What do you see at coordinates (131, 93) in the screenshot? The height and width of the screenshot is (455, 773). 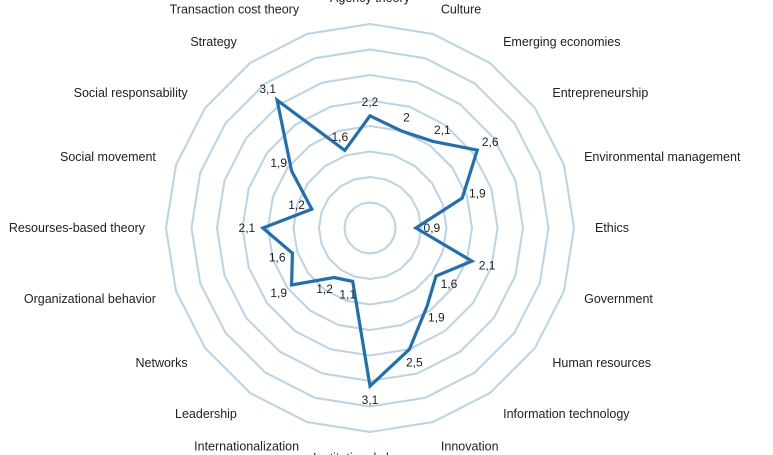 I see `category-label-social-responsability: Social responsability` at bounding box center [131, 93].